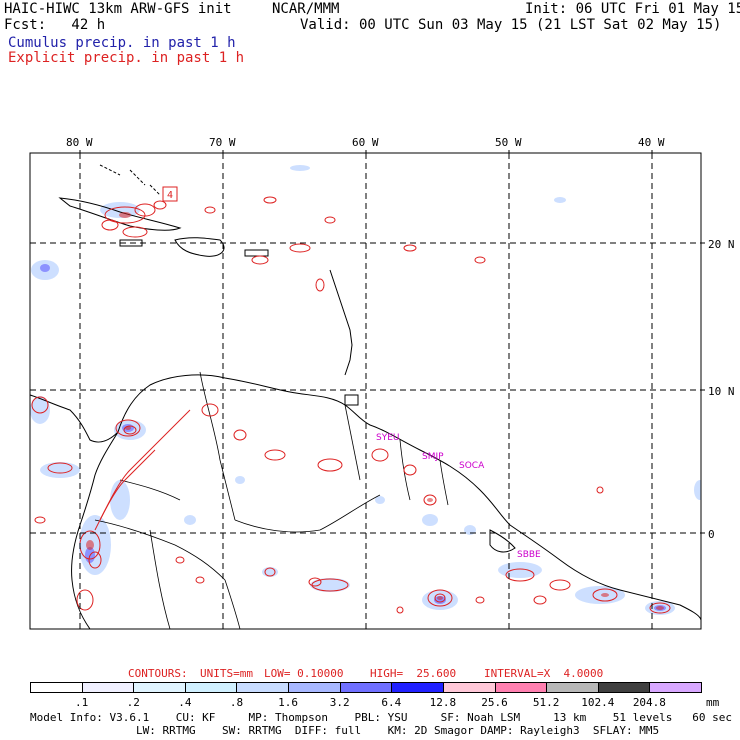 The height and width of the screenshot is (740, 740). I want to click on lon-label-40w: 40 W, so click(651, 142).